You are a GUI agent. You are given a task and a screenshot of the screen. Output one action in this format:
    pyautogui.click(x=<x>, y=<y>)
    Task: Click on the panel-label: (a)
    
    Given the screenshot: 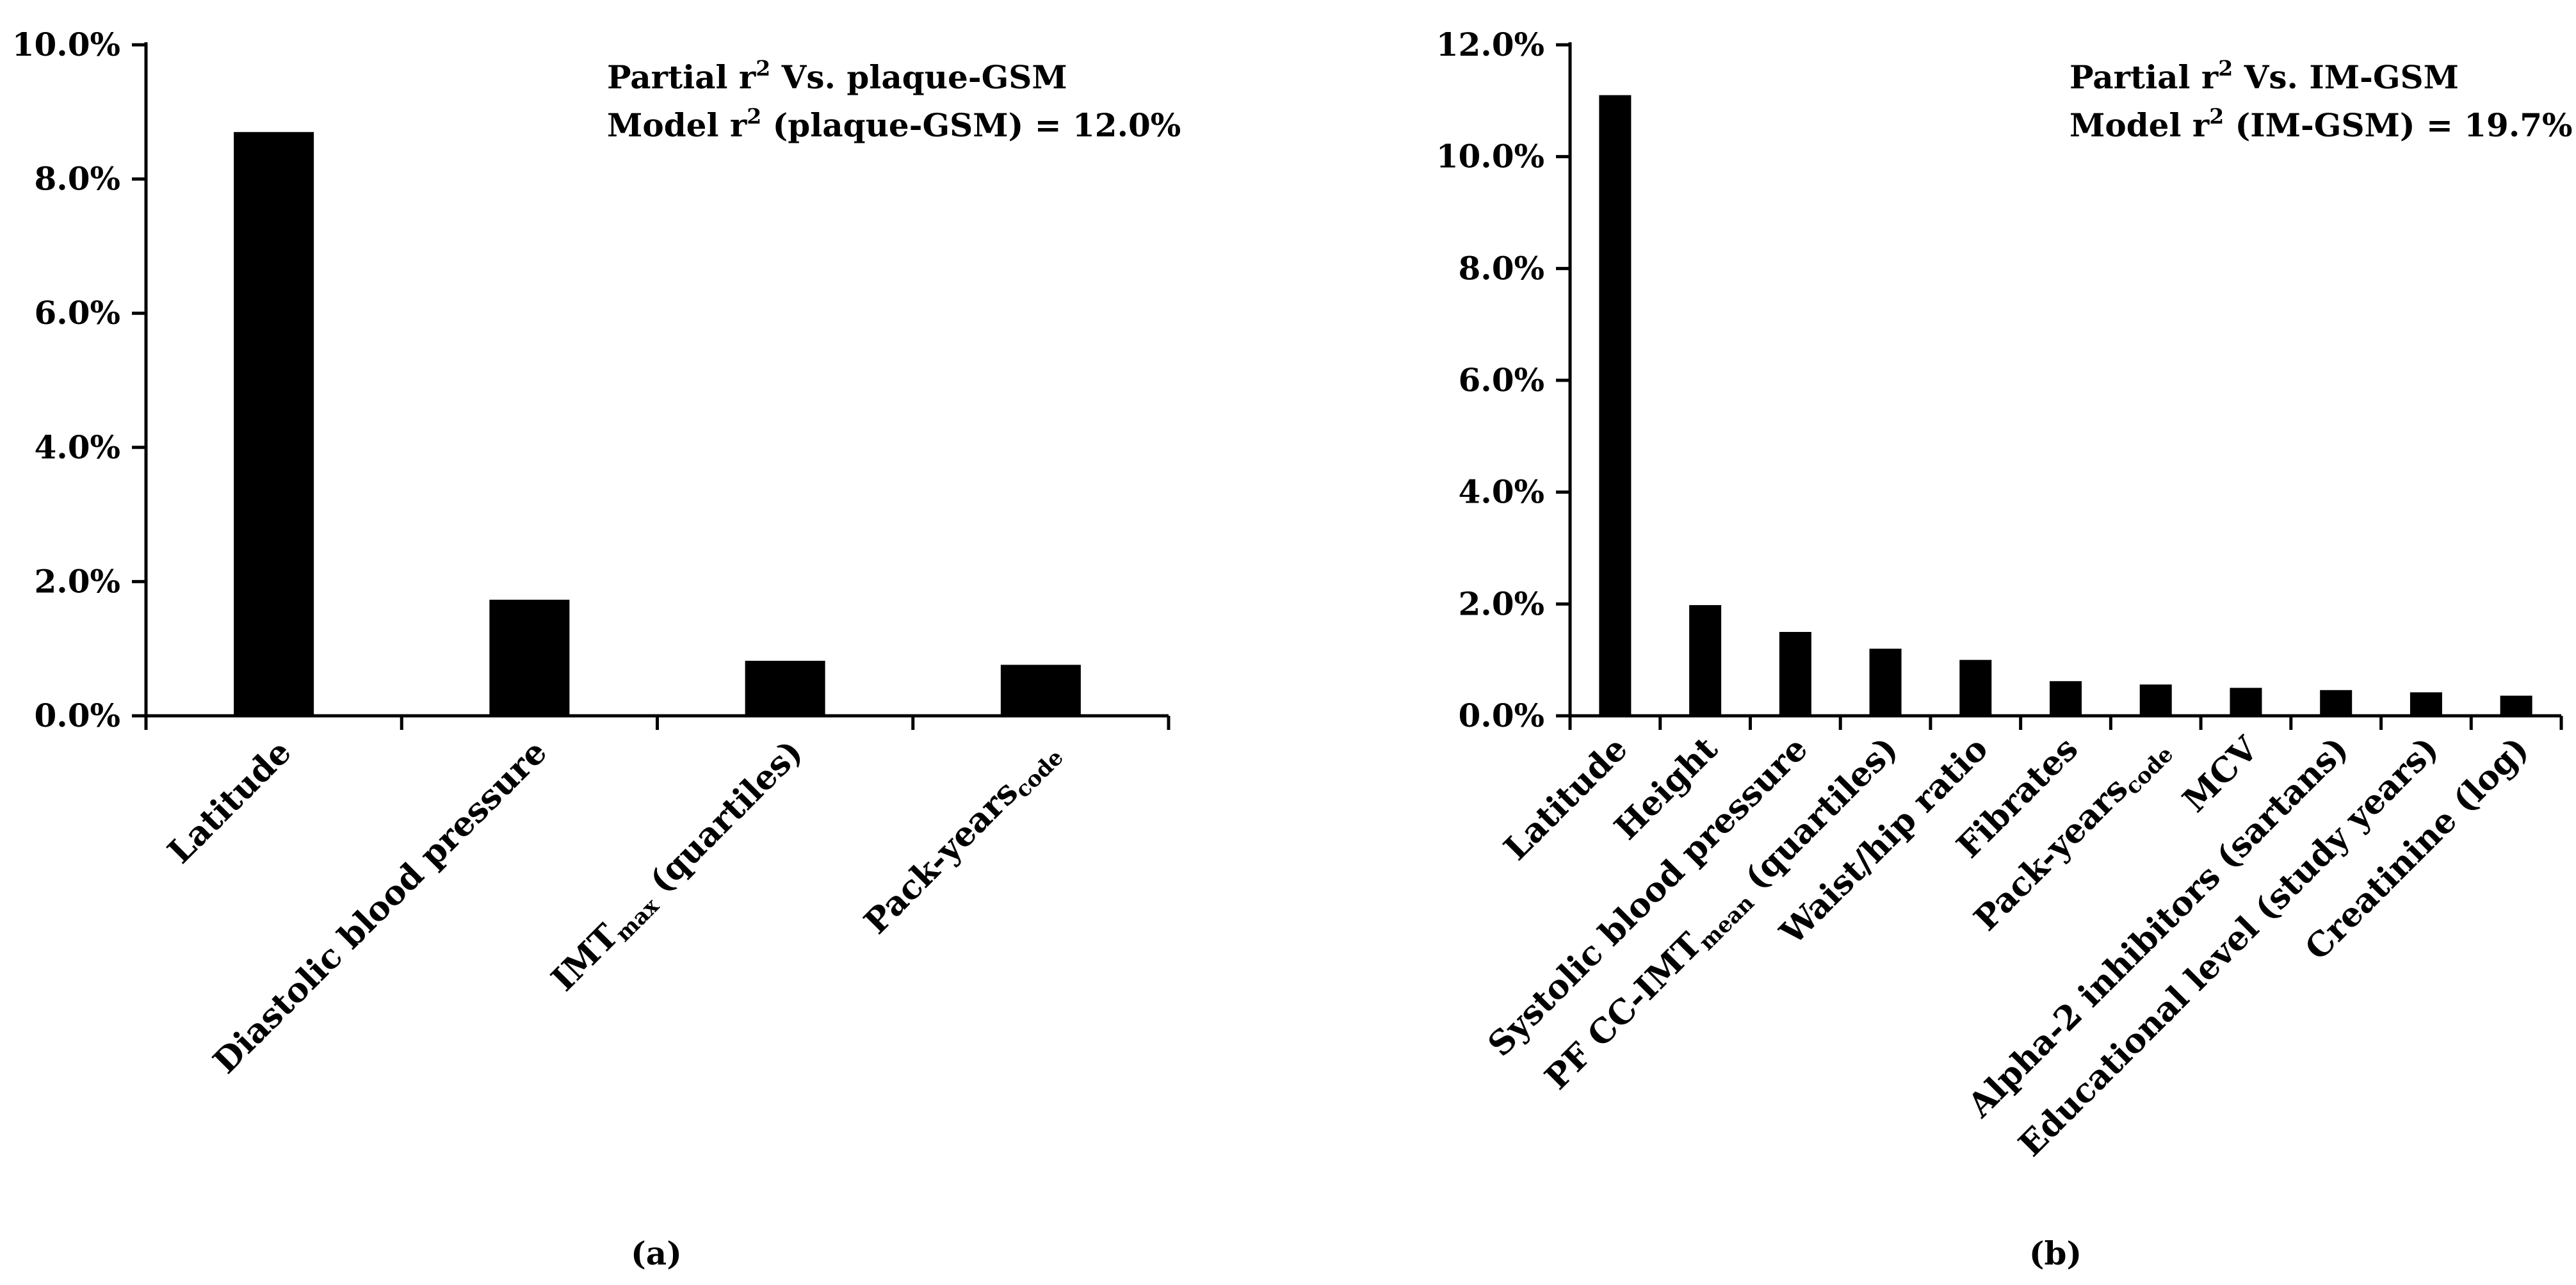 What is the action you would take?
    pyautogui.click(x=656, y=1253)
    